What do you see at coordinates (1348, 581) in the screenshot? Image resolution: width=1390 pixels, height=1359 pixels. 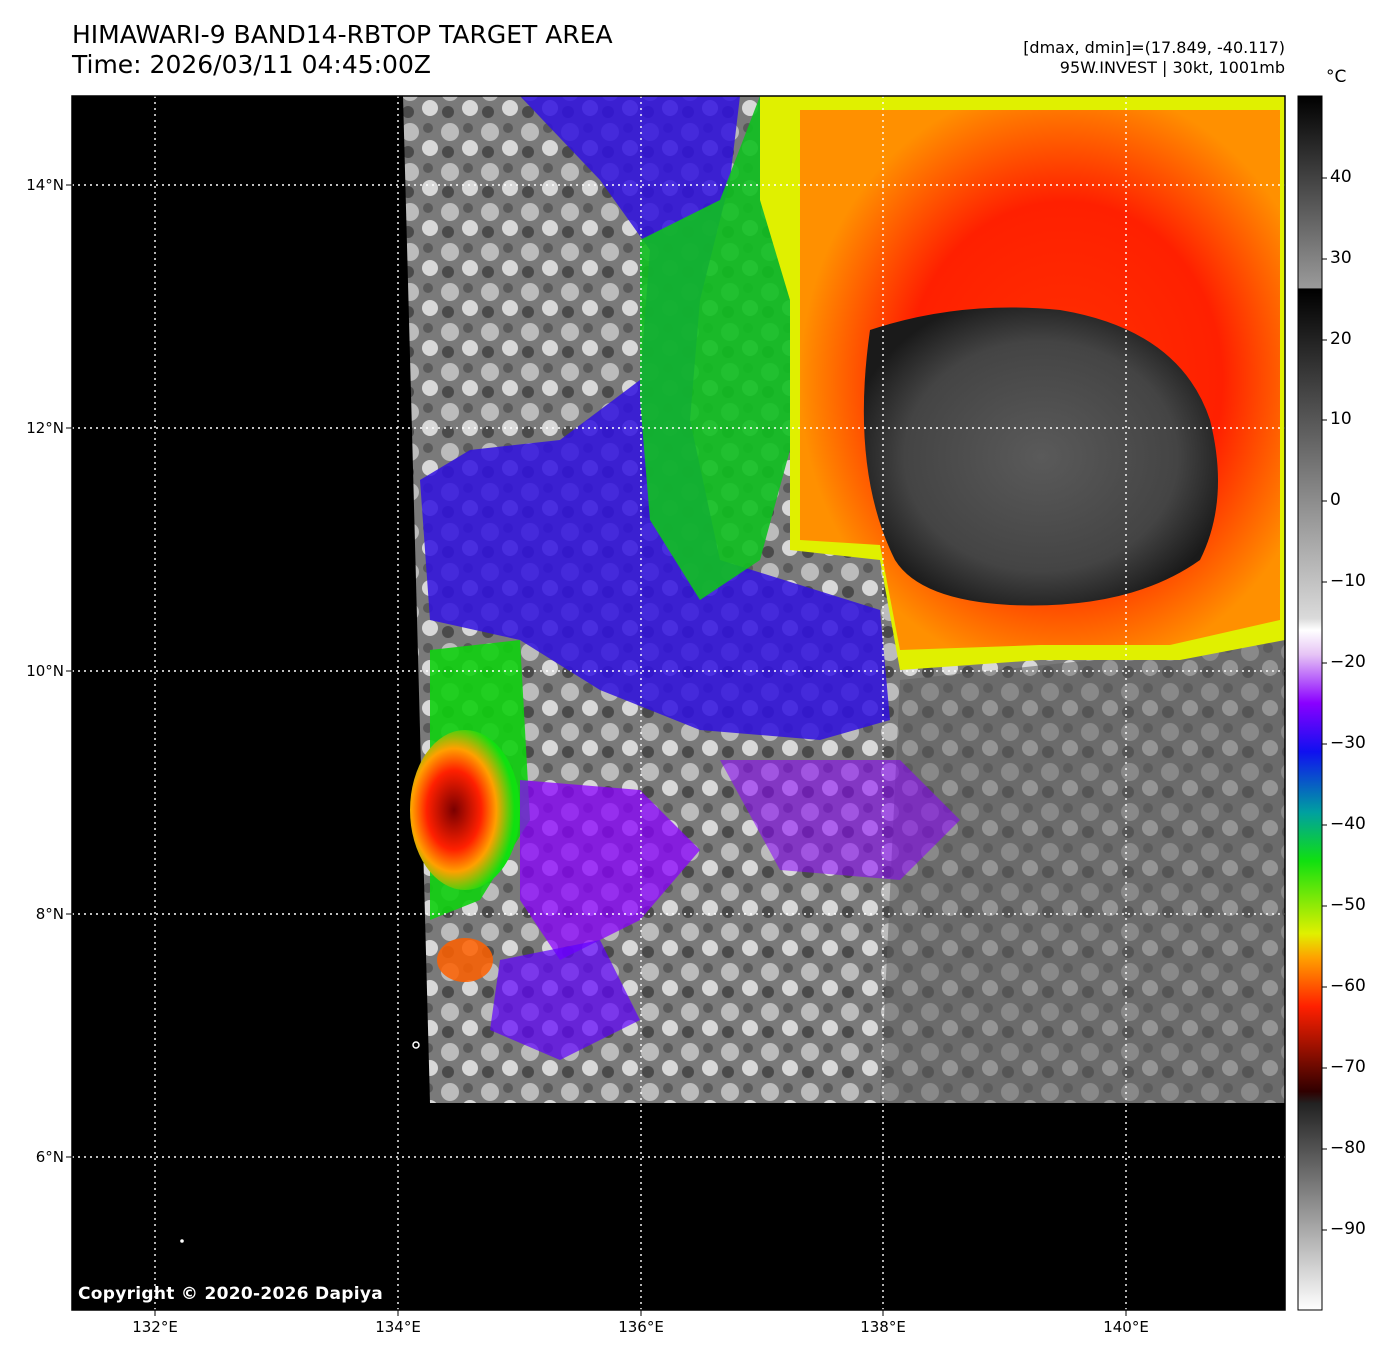 I see `colorbar-tick-minus10: −10` at bounding box center [1348, 581].